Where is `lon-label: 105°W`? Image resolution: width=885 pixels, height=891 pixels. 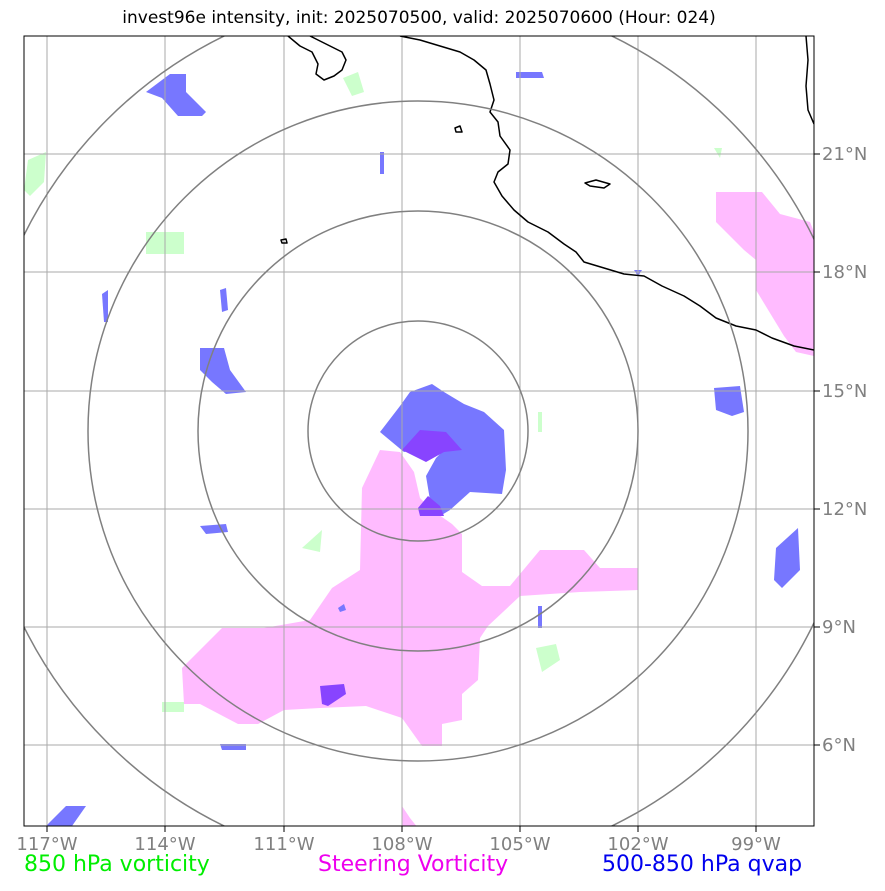 lon-label: 105°W is located at coordinates (519, 844).